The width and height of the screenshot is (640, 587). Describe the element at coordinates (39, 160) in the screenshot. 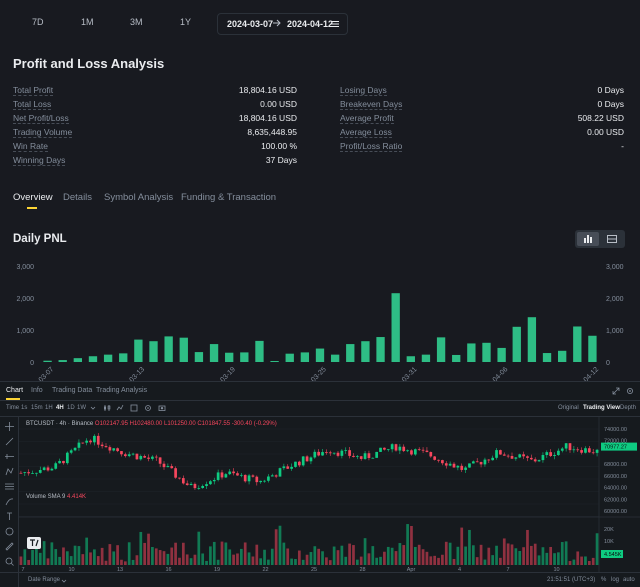

I see `stat-label: Winning Days` at that location.